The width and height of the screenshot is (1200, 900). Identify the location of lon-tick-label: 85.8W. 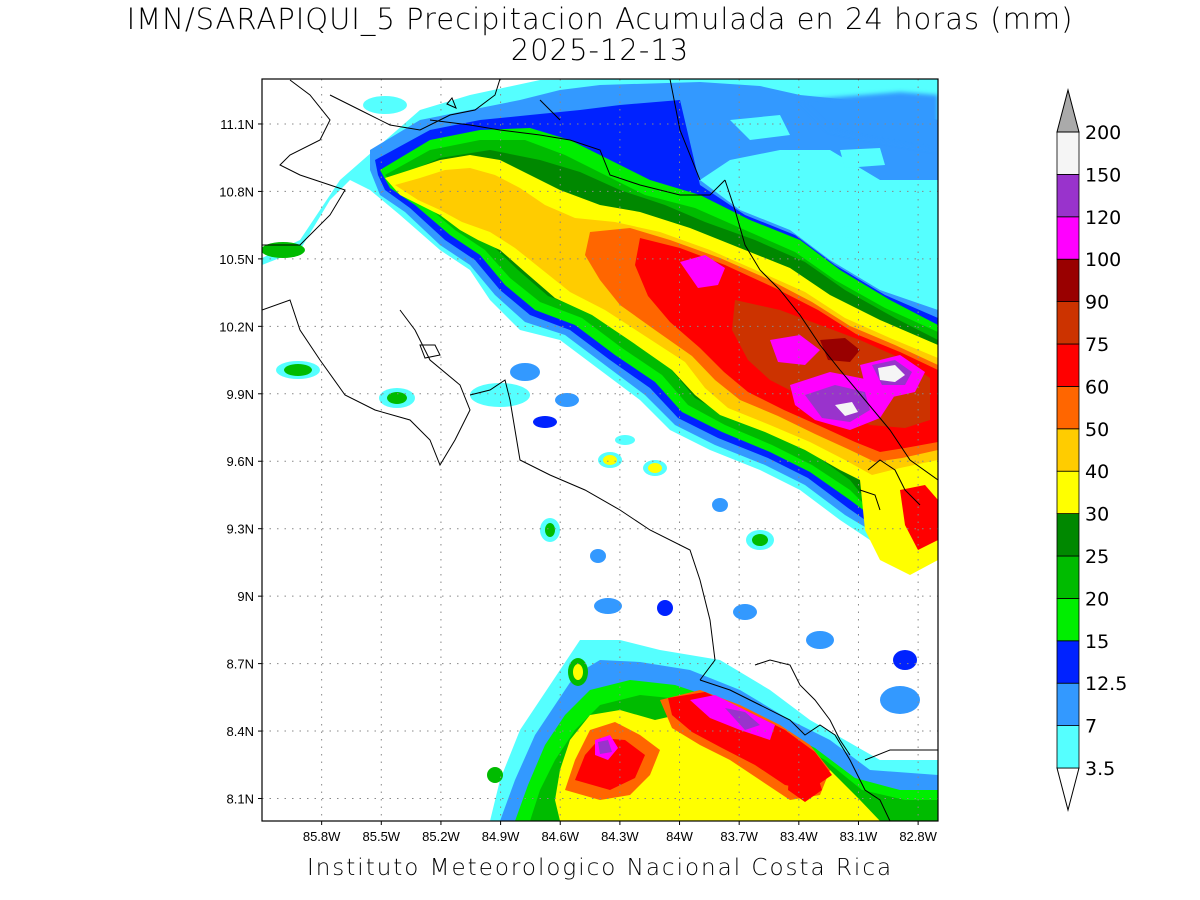
(322, 836).